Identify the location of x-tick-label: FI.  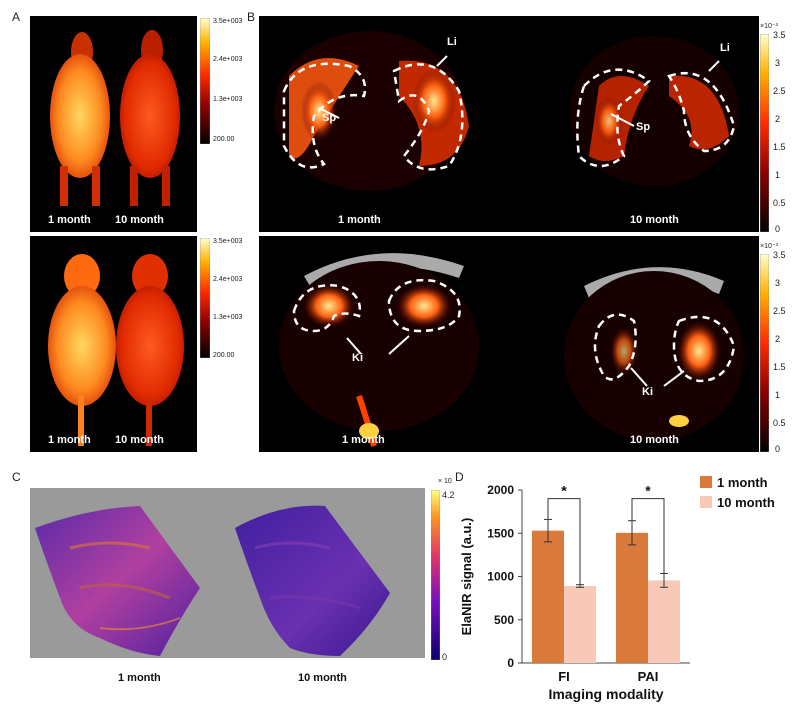
(564, 676).